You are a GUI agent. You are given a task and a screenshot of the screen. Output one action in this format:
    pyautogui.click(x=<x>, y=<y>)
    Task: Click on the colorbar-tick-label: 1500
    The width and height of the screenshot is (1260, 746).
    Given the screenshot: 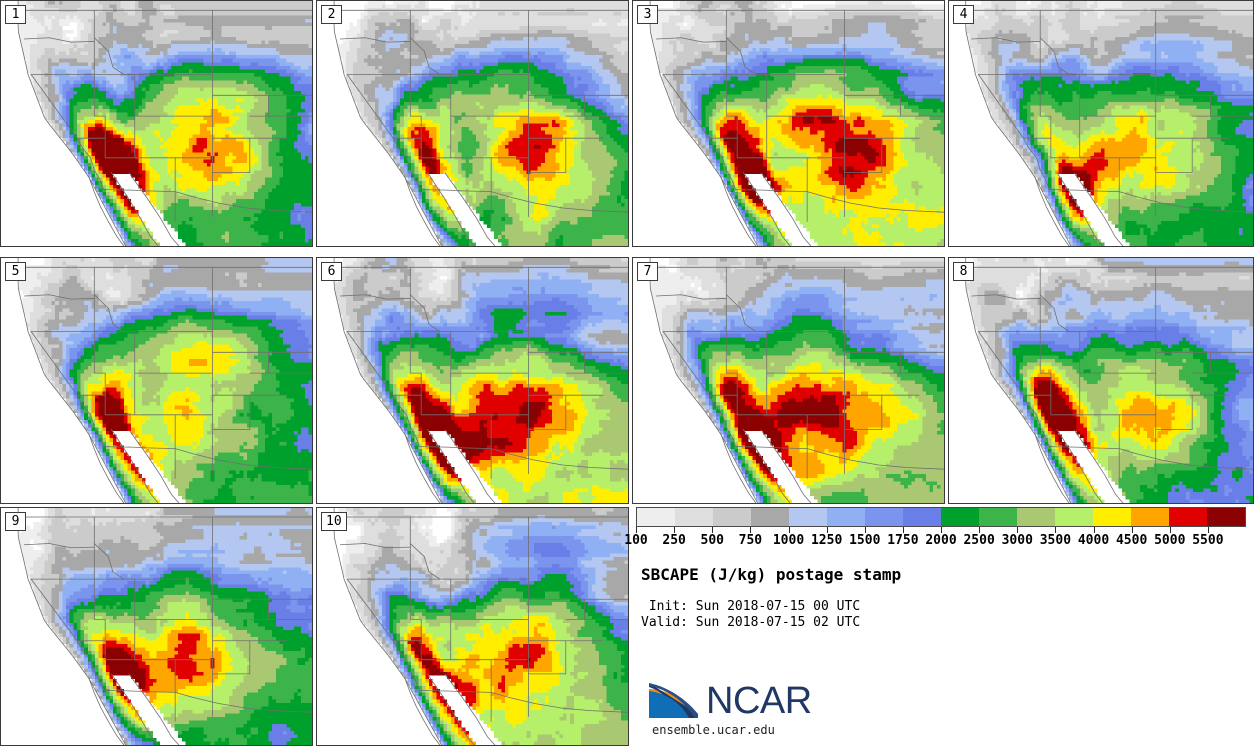 What is the action you would take?
    pyautogui.click(x=865, y=540)
    